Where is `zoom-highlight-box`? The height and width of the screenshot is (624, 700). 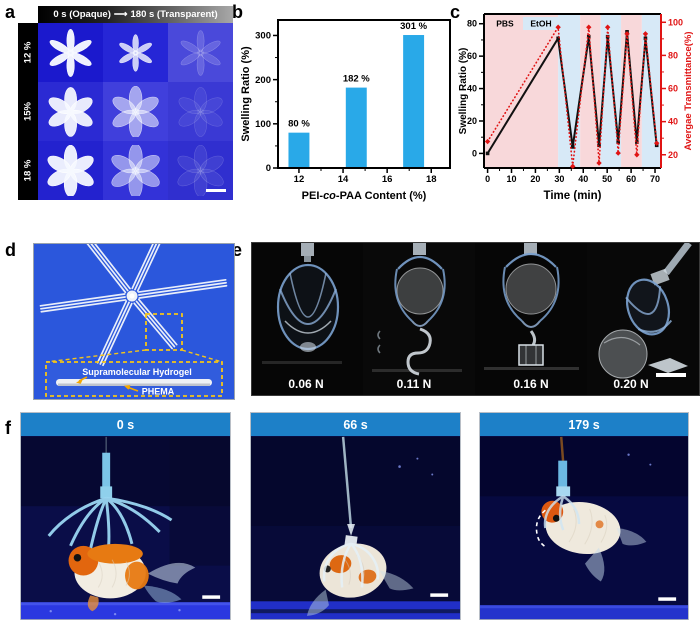 zoom-highlight-box is located at coordinates (164, 332).